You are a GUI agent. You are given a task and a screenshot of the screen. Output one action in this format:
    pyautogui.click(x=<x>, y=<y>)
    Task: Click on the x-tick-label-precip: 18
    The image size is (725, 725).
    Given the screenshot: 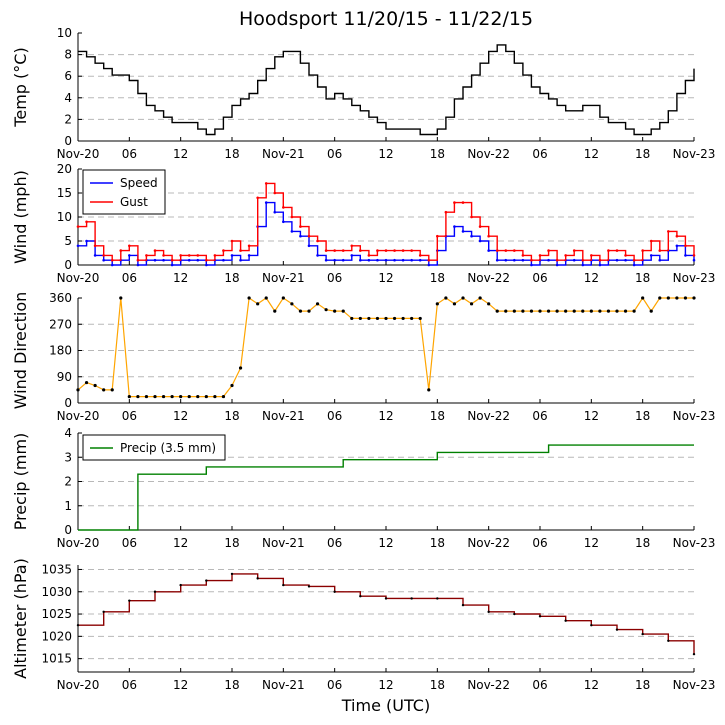 What is the action you would take?
    pyautogui.click(x=642, y=543)
    